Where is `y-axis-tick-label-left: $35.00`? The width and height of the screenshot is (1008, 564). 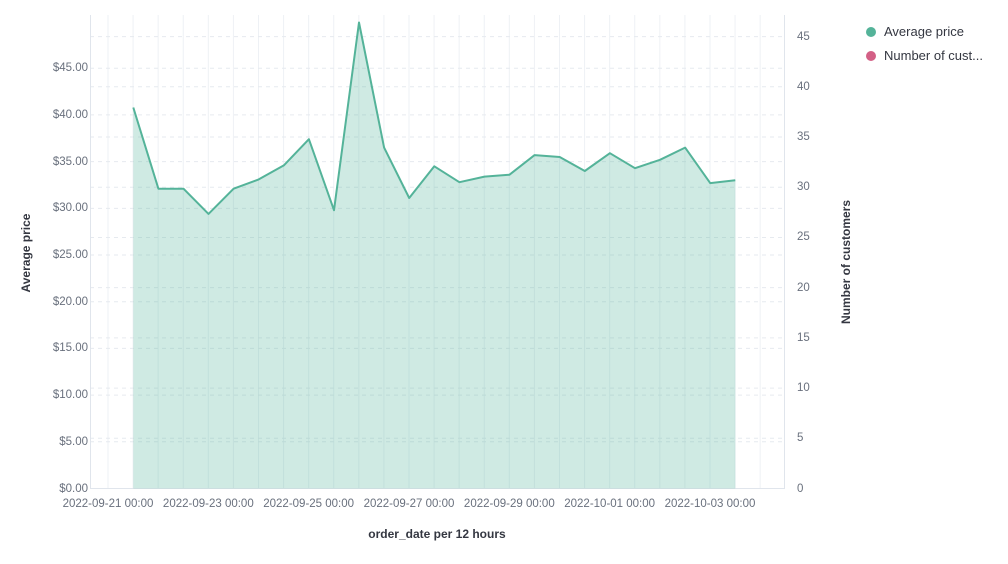 y-axis-tick-label-left: $35.00 is located at coordinates (70, 161).